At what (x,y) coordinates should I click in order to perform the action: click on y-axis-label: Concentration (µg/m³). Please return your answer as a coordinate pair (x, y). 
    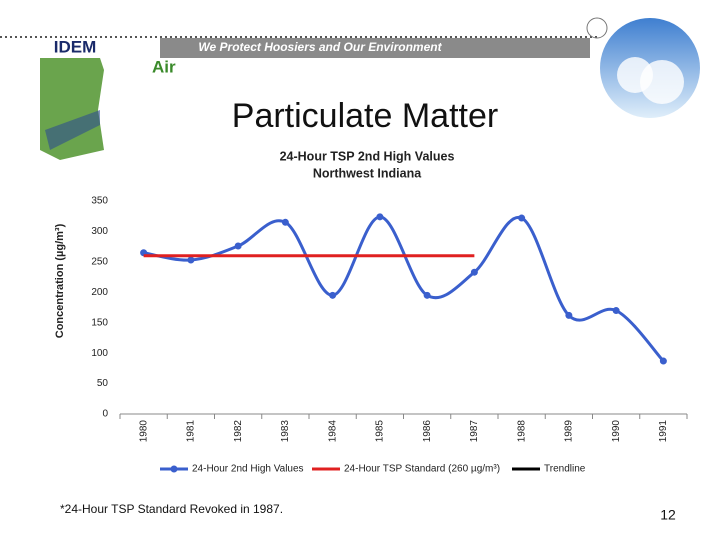
    Looking at the image, I should click on (60, 280).